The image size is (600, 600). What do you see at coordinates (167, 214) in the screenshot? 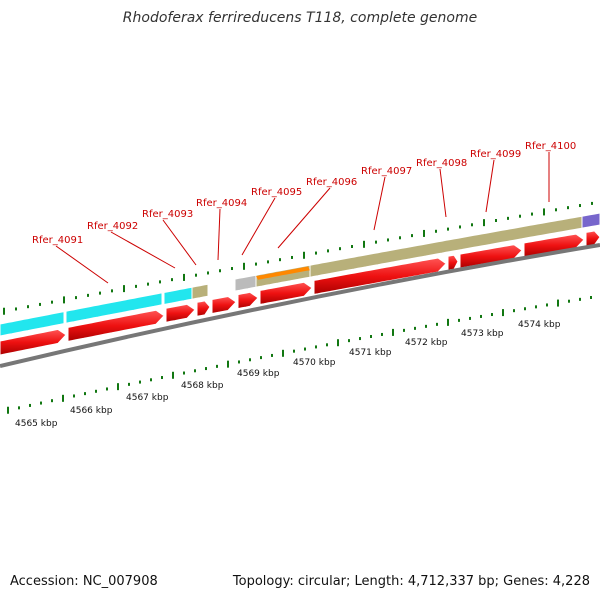
I see `gene-label: Rfer_4093` at bounding box center [167, 214].